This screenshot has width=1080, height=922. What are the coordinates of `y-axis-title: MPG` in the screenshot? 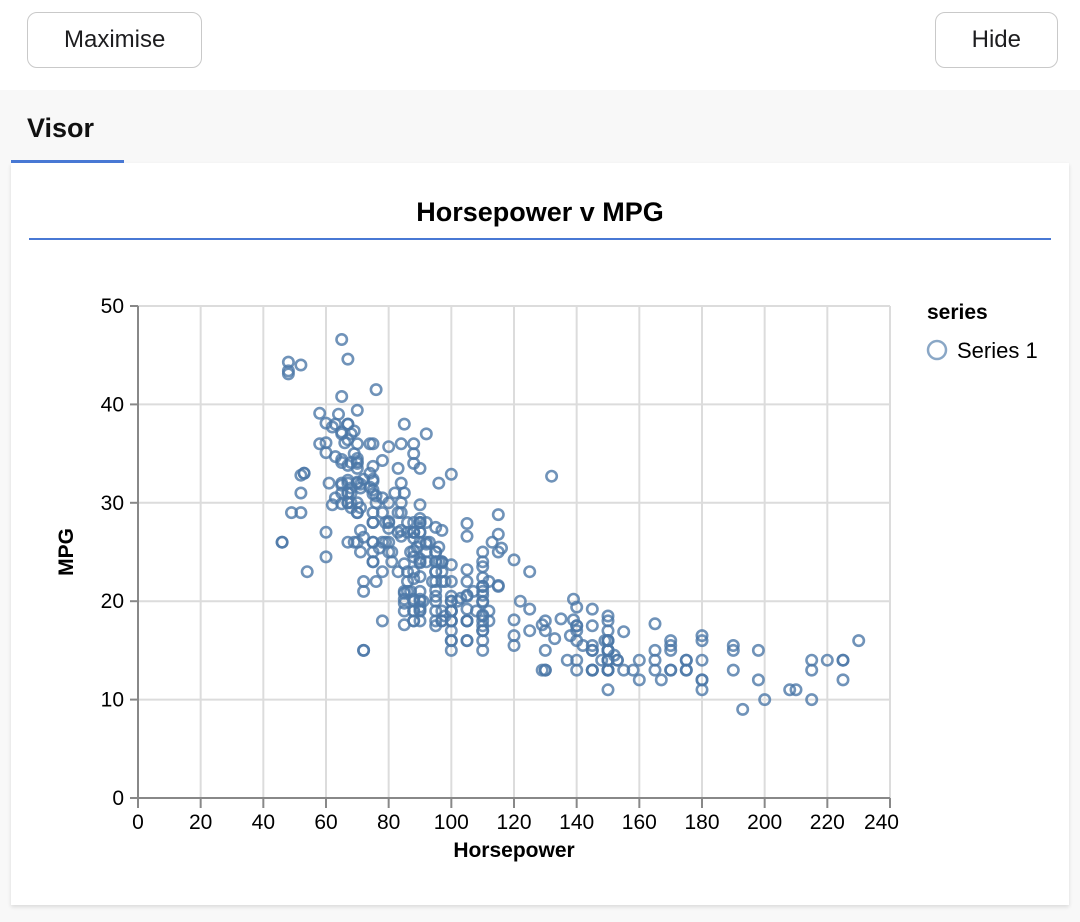 It's located at (66, 552).